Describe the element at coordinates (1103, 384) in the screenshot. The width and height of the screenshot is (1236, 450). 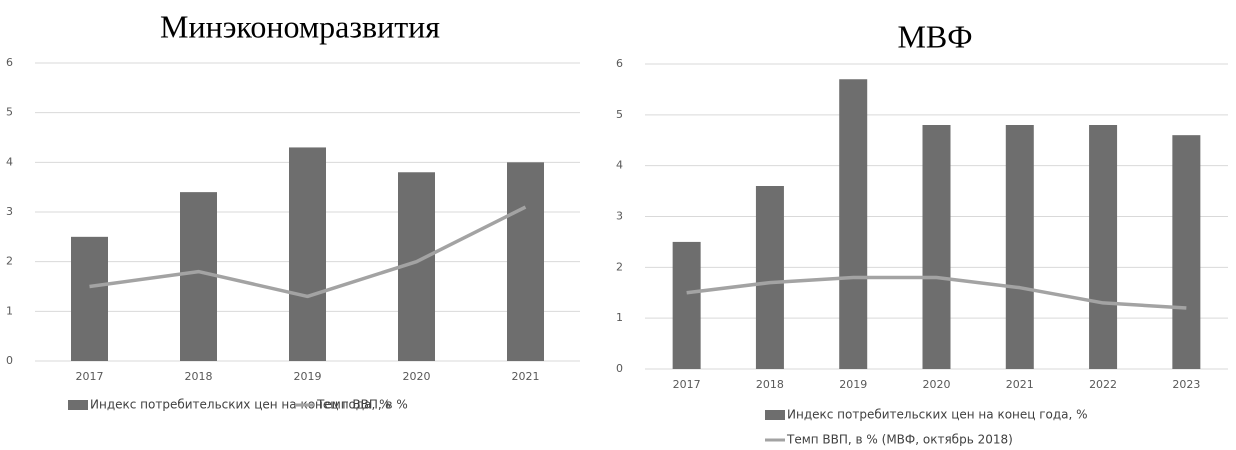
I see `x-tick-label: 2022` at that location.